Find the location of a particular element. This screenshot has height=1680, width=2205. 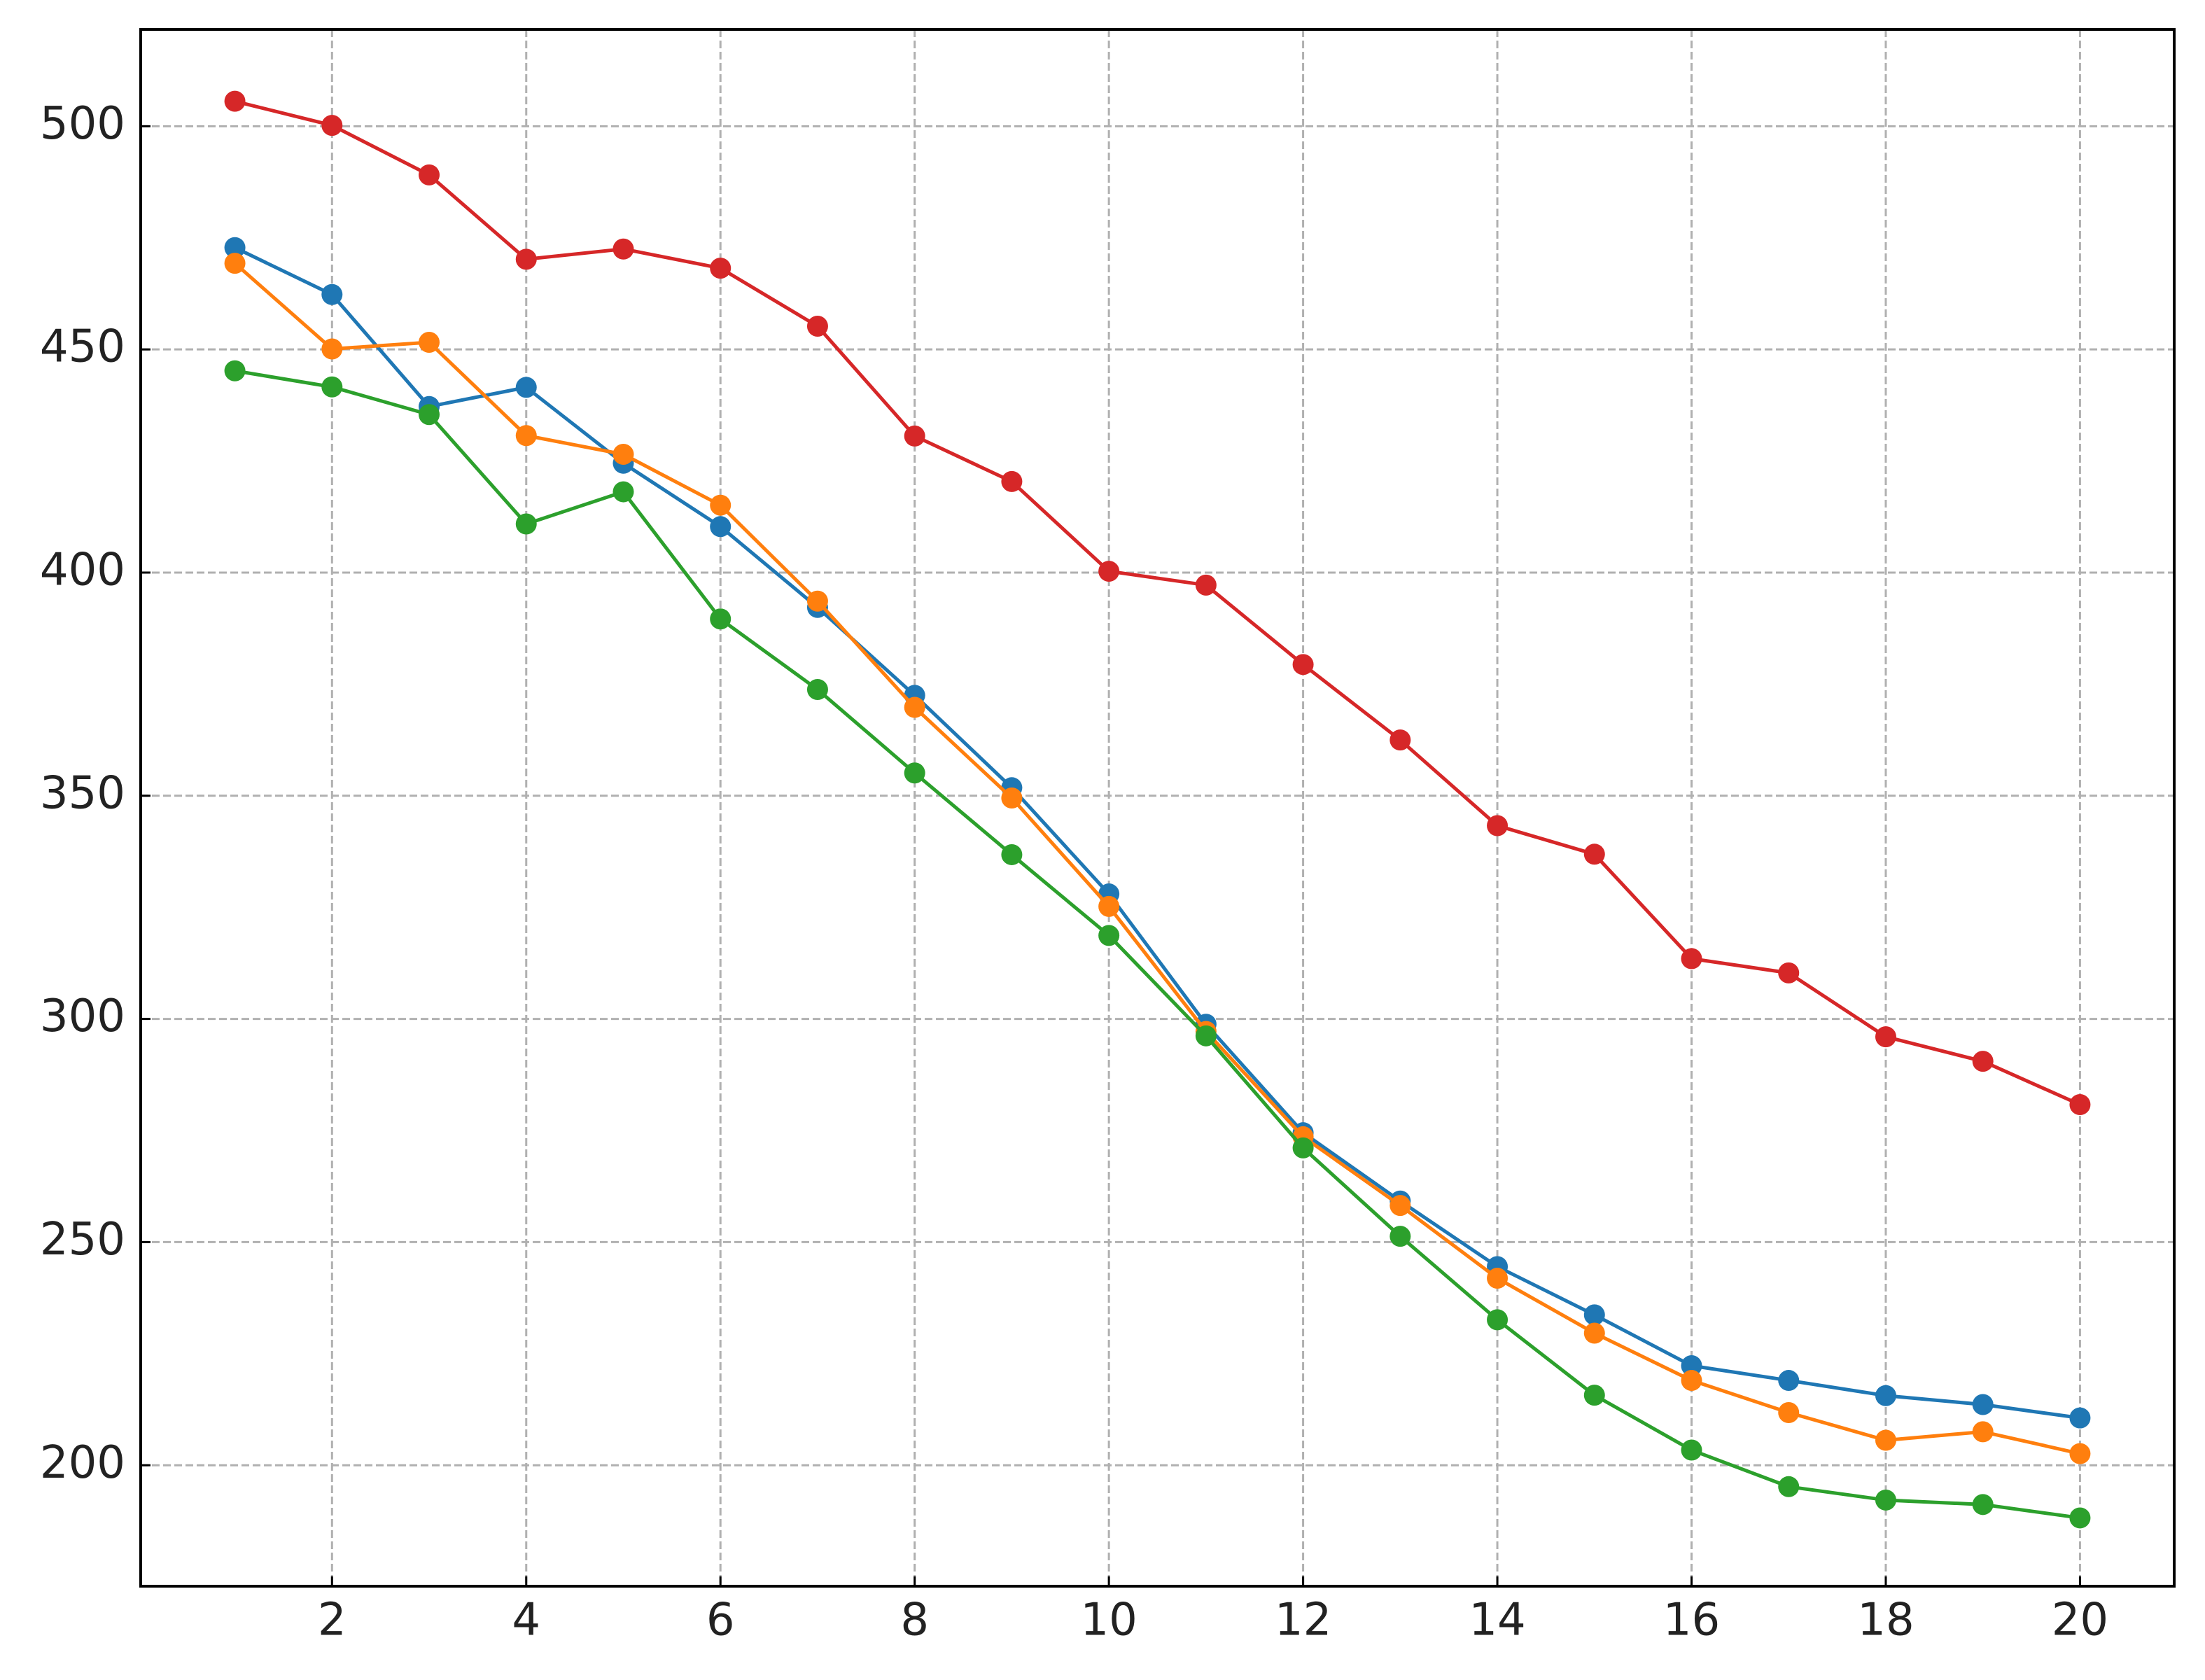

x-tick-label: 8 is located at coordinates (914, 1620).